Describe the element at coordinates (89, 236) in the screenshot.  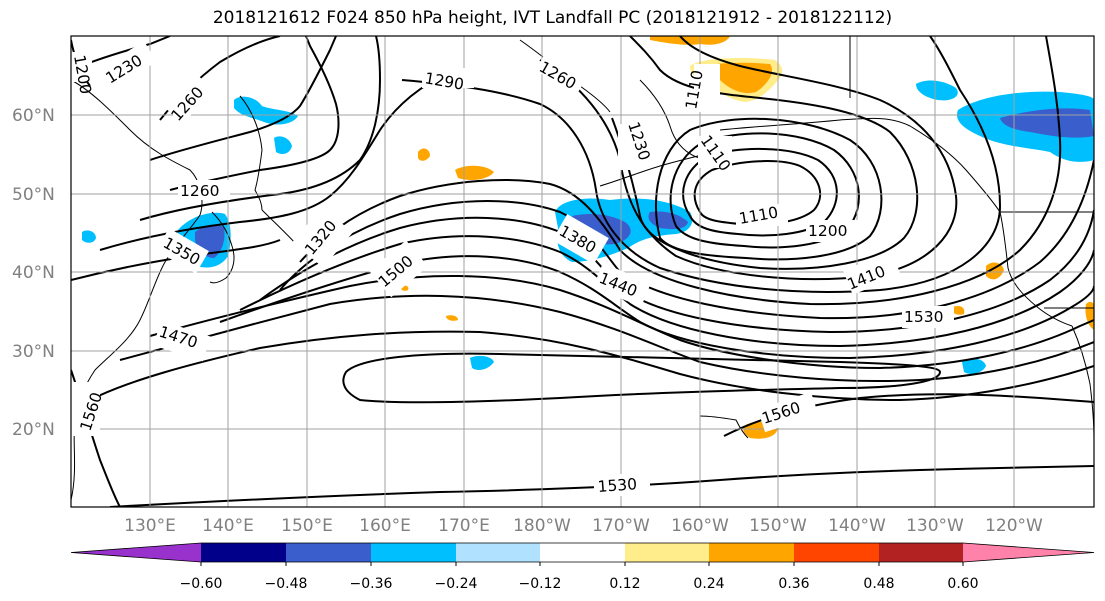
I see `ivt-shade-west-edge` at that location.